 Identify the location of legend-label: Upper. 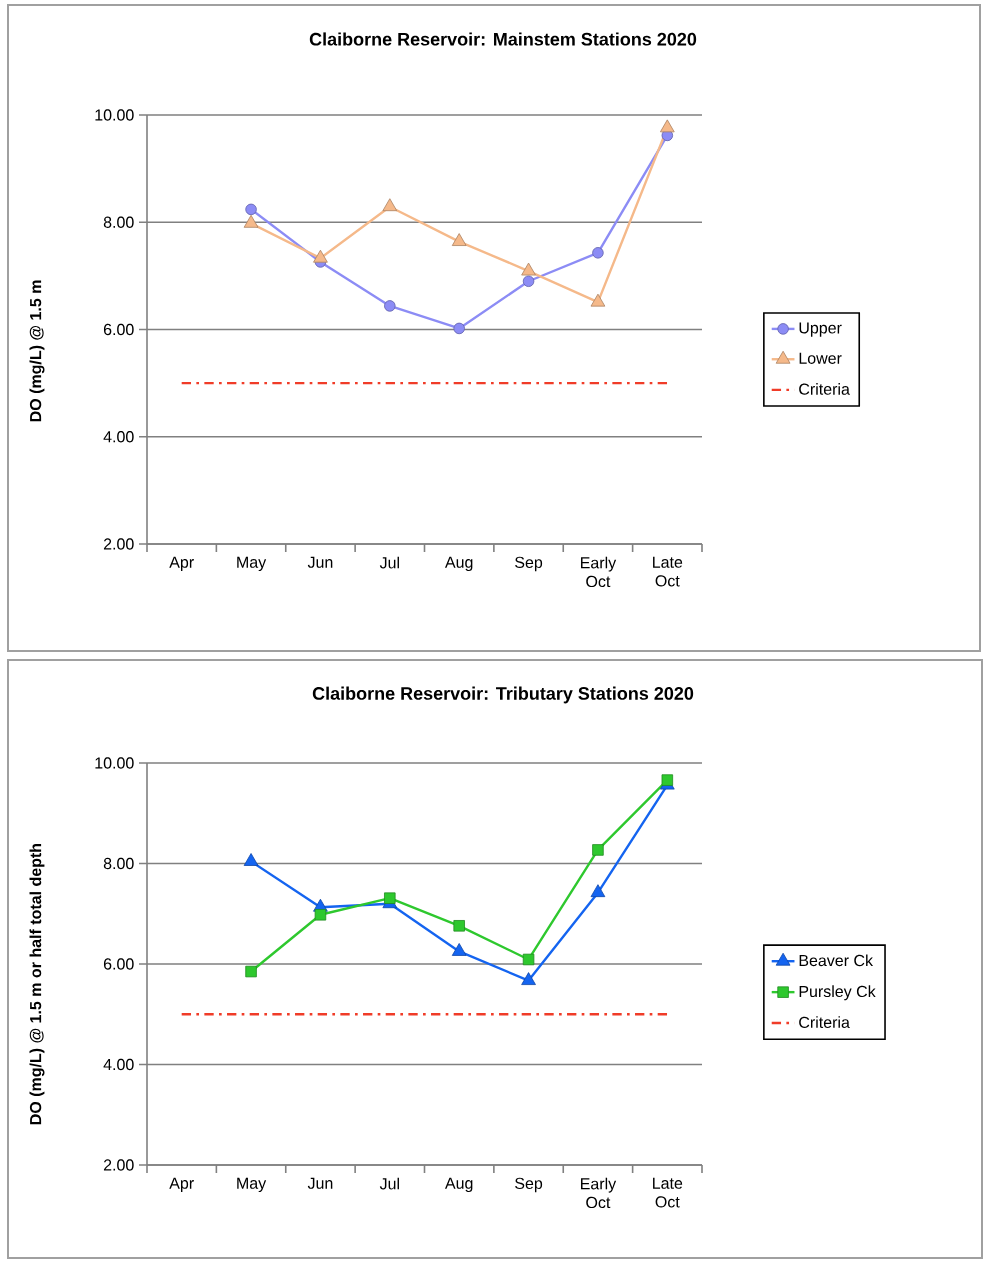
(820, 329).